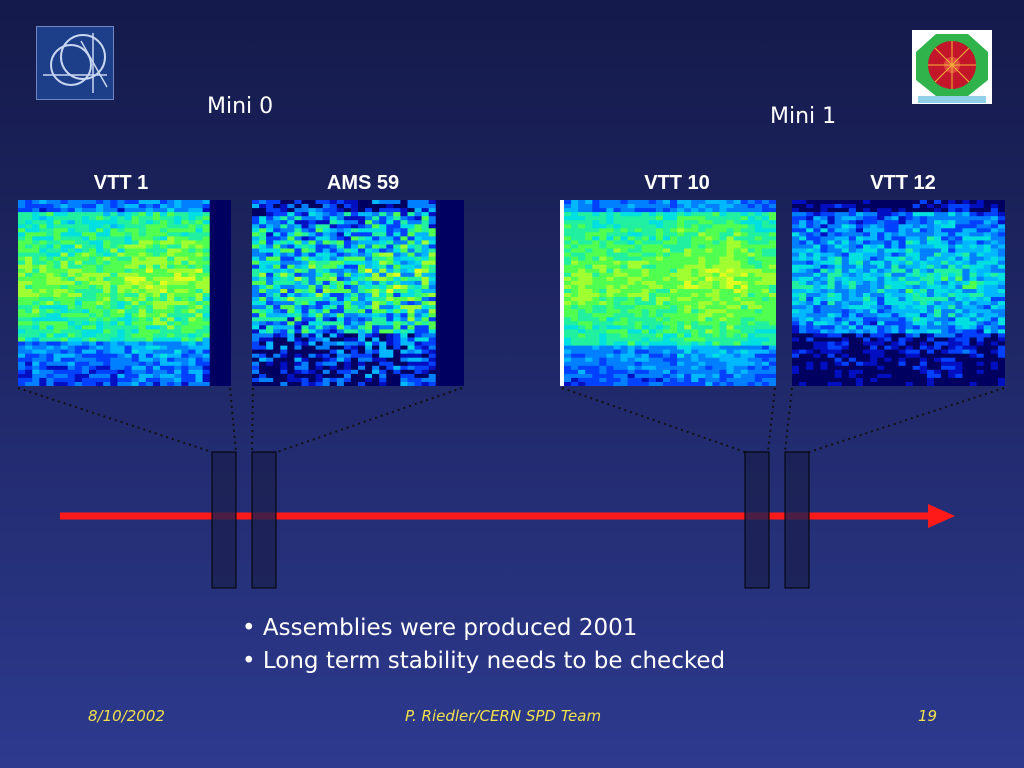 This screenshot has height=768, width=1024. I want to click on footer-date: 8/10/2002, so click(126, 716).